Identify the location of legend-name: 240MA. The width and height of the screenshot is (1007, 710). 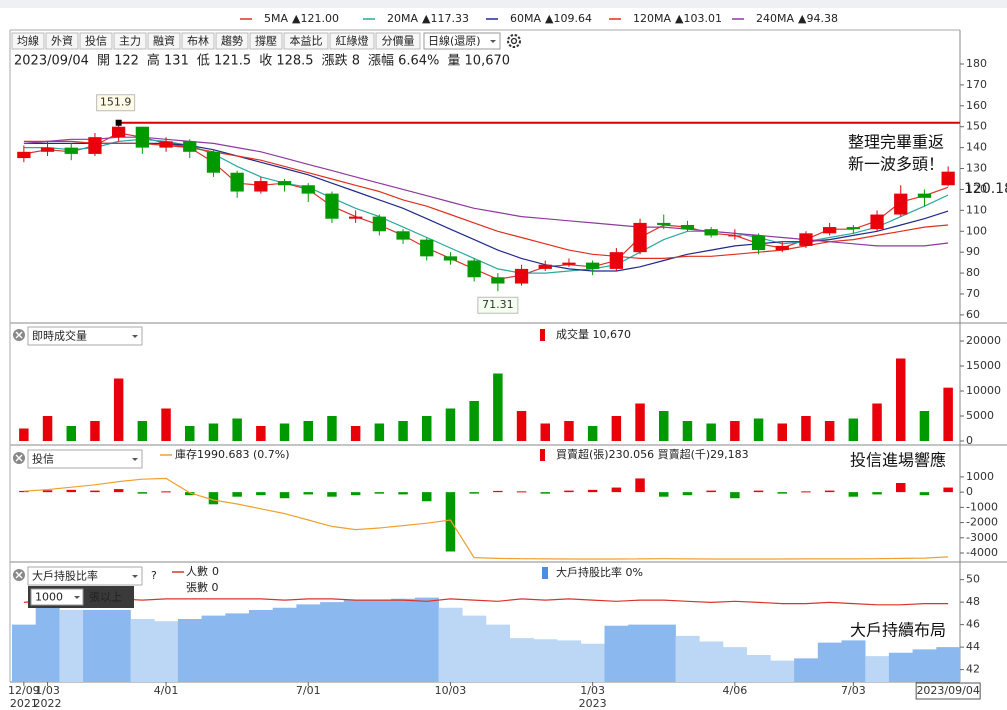
(775, 18).